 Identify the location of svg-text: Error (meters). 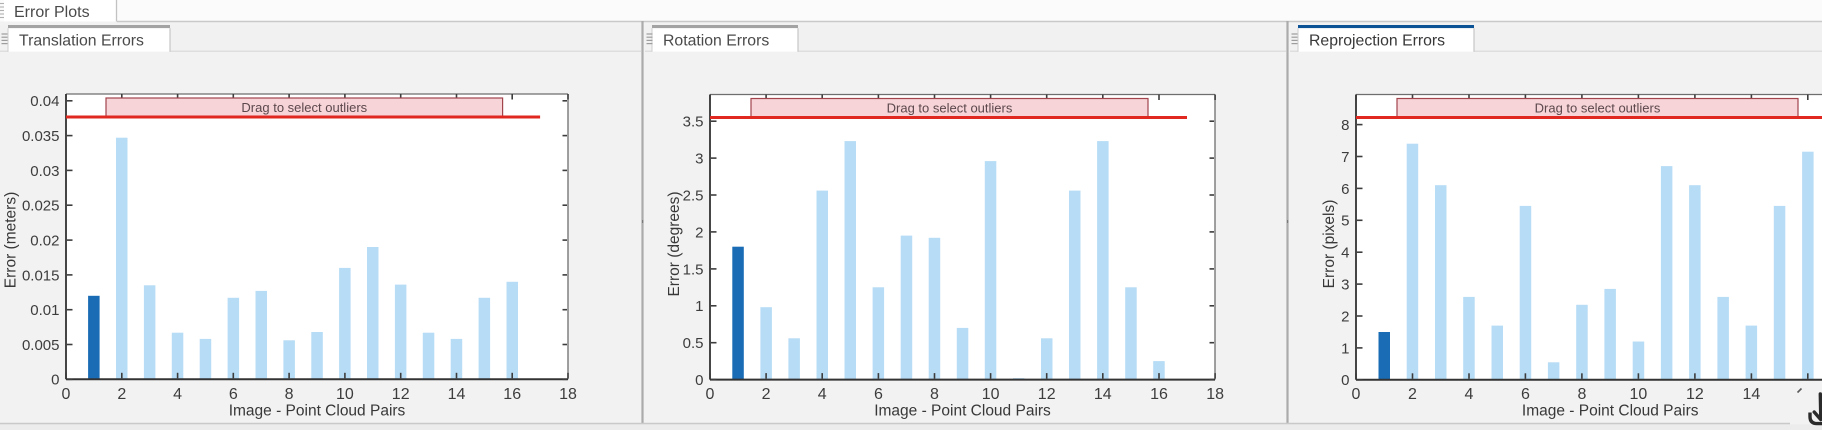
(11, 240).